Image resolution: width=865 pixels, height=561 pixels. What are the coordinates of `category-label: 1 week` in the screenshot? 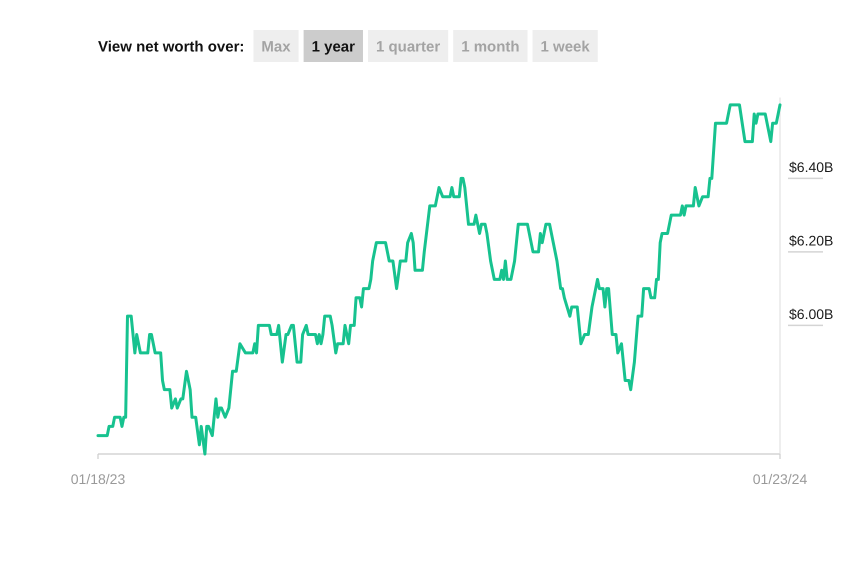 It's located at (565, 47).